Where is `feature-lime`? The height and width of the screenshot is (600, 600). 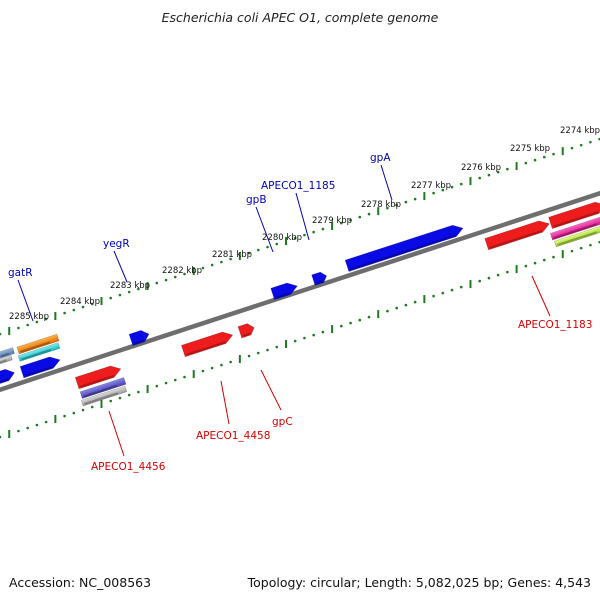 feature-lime is located at coordinates (576, 236).